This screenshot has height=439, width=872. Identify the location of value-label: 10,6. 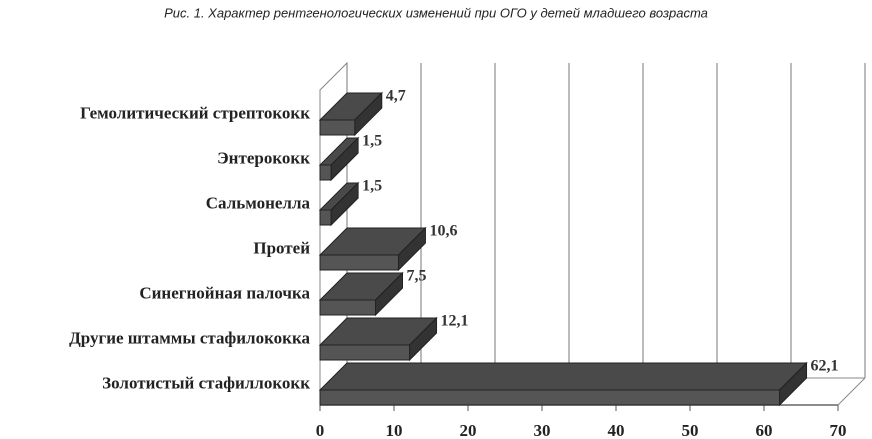
(443, 231).